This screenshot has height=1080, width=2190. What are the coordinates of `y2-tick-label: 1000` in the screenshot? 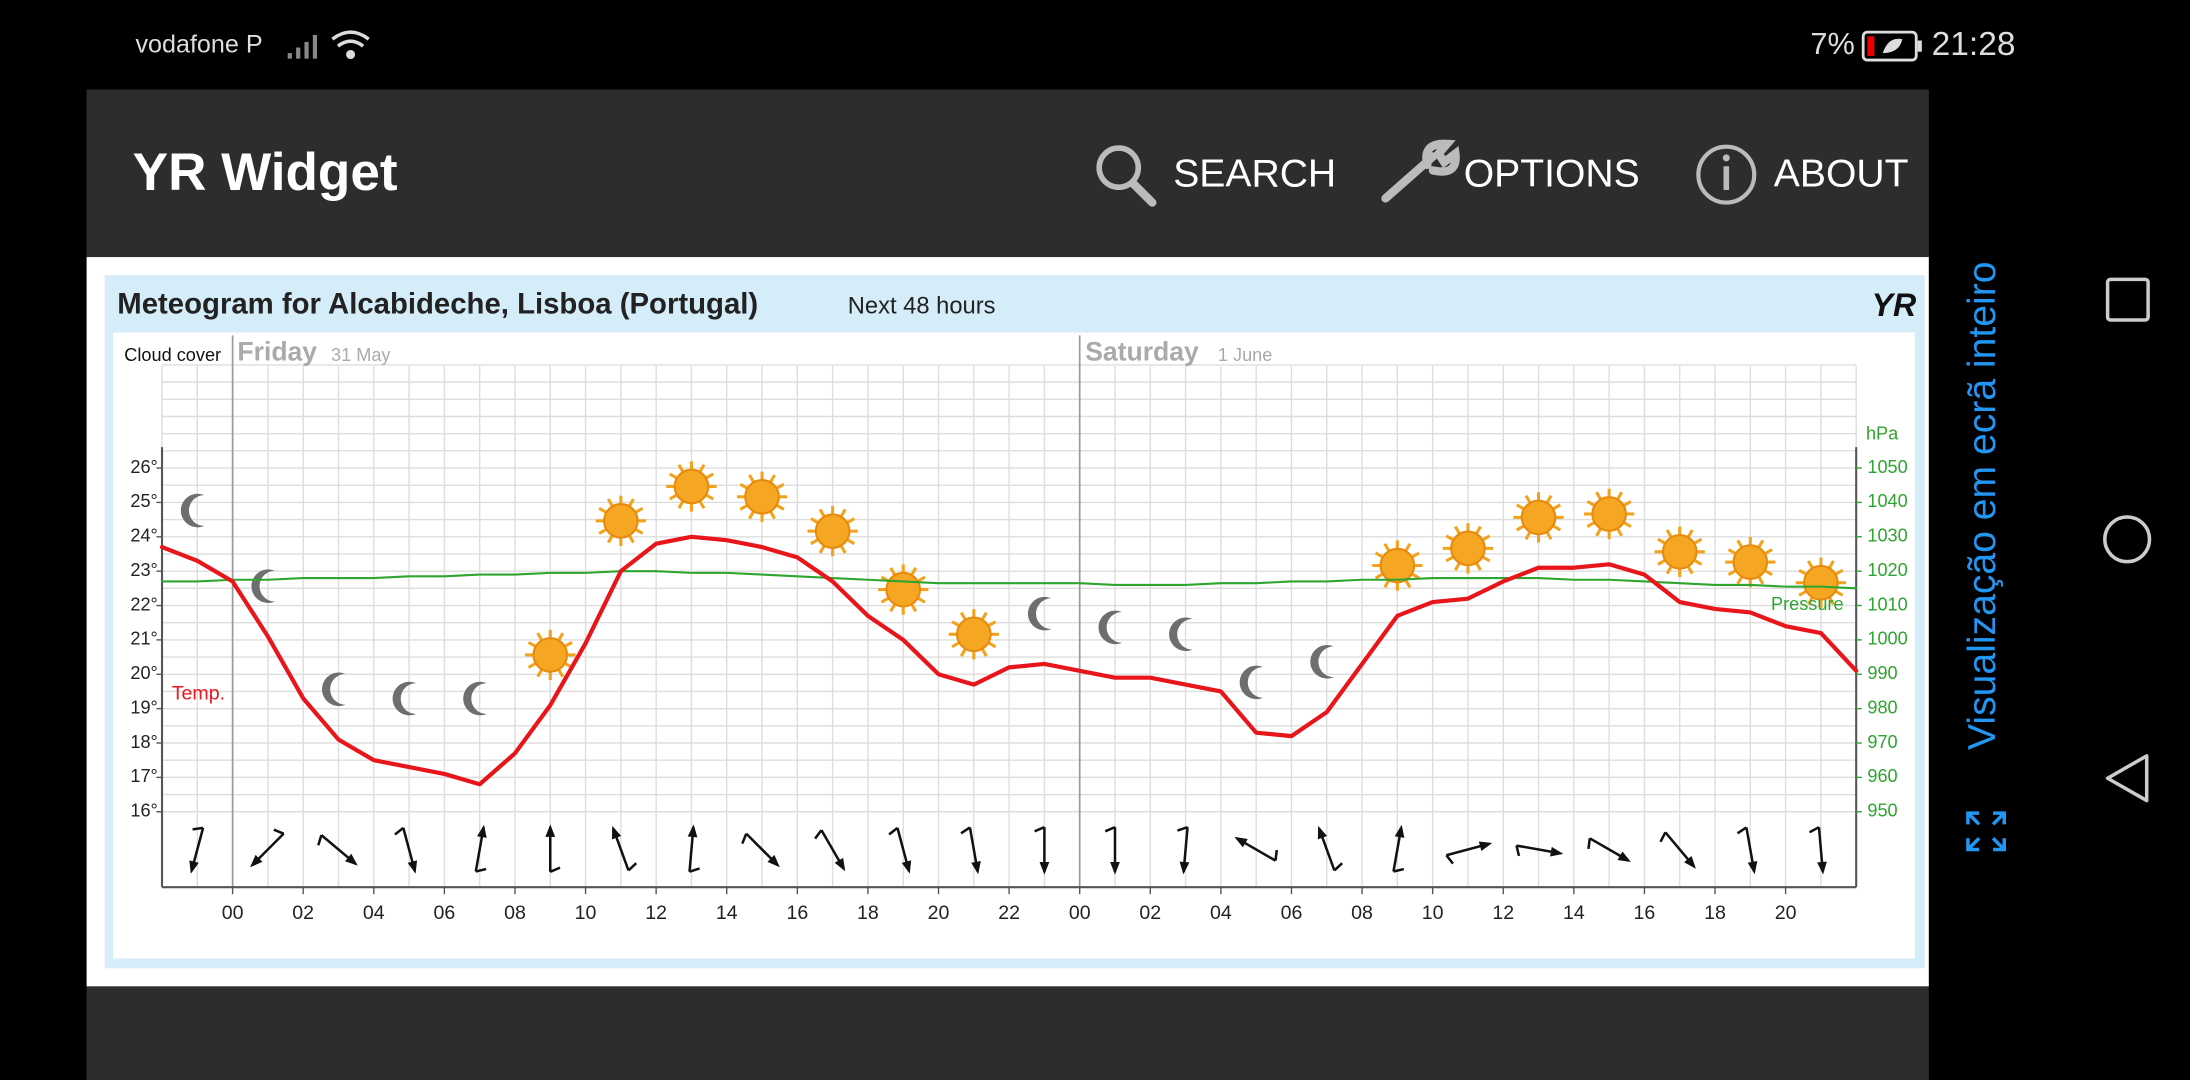 It's located at (1887, 639).